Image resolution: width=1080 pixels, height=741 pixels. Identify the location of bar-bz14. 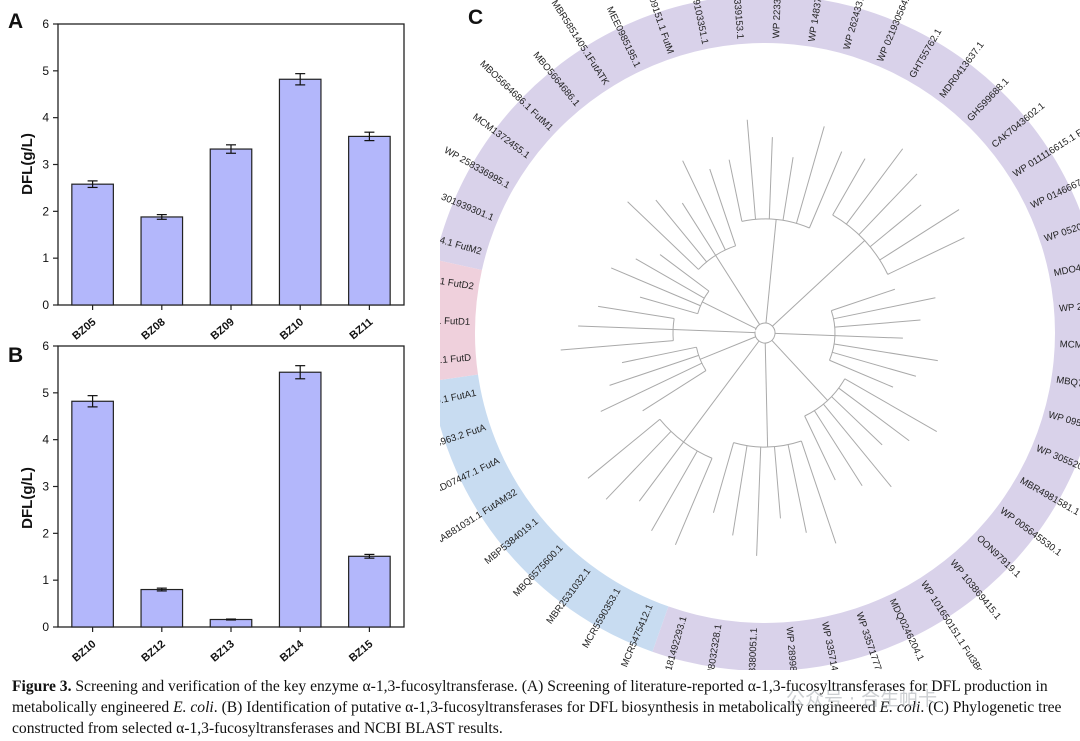
(300, 499).